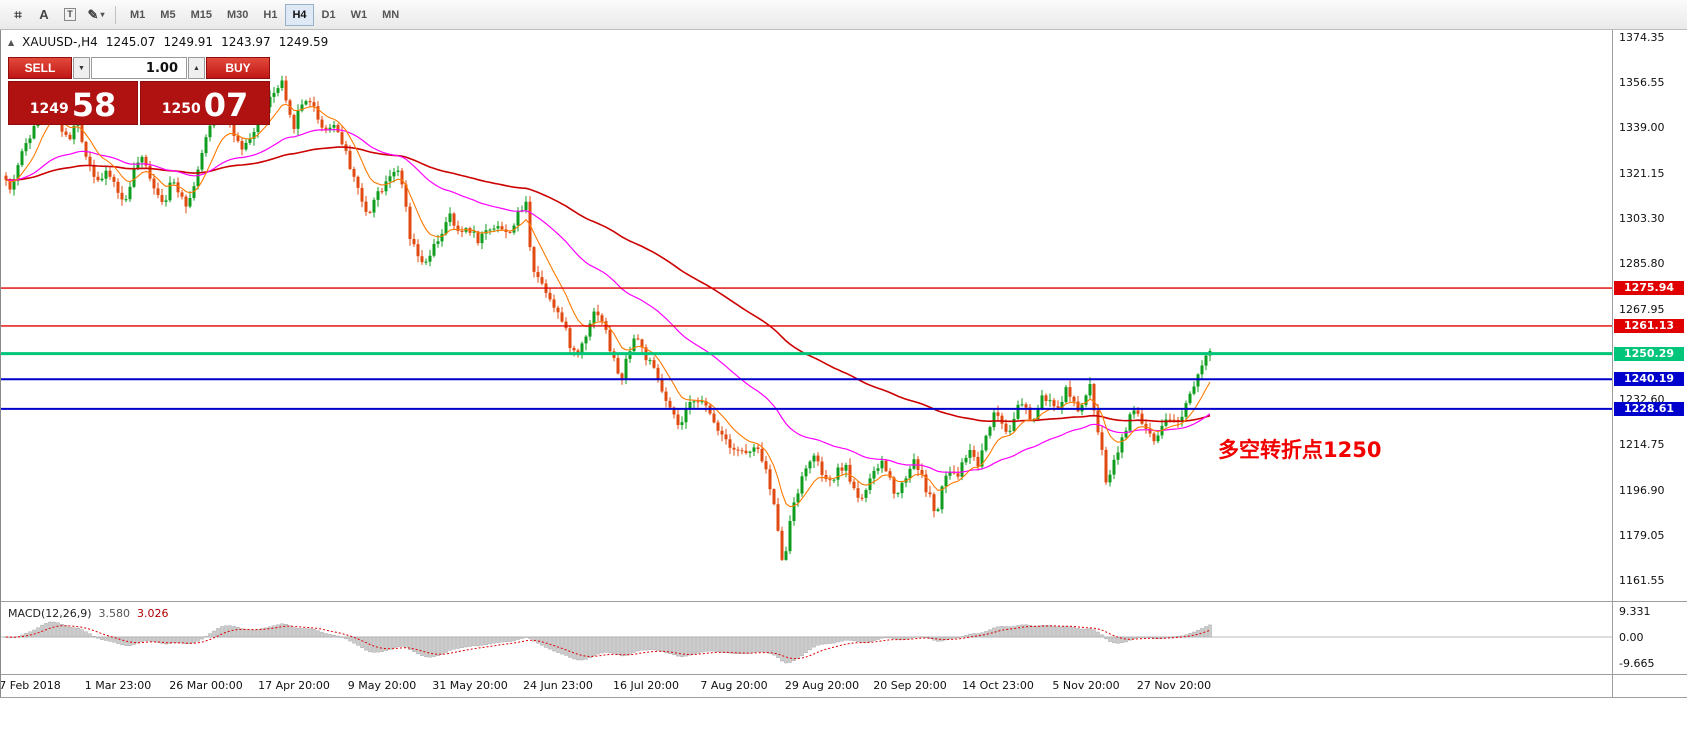  I want to click on price-axis-tick: 1374.35, so click(1642, 37).